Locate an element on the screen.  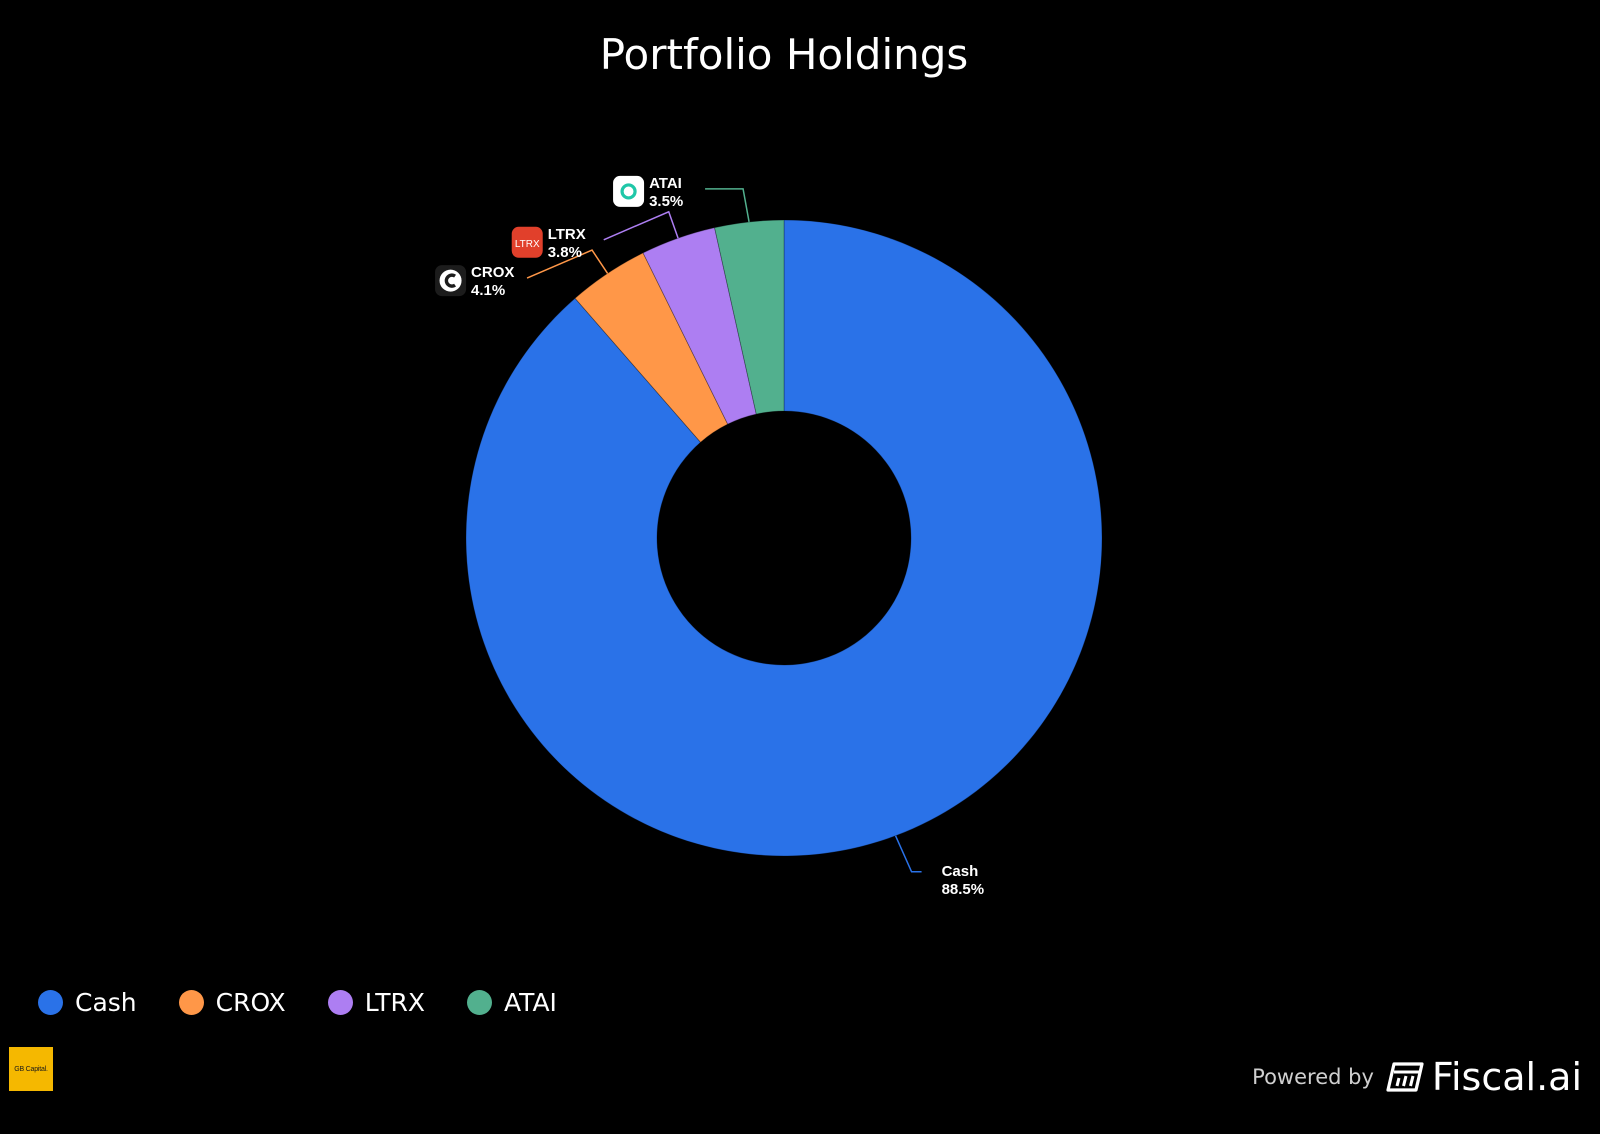
legend-item-crox: CROX is located at coordinates (232, 1002).